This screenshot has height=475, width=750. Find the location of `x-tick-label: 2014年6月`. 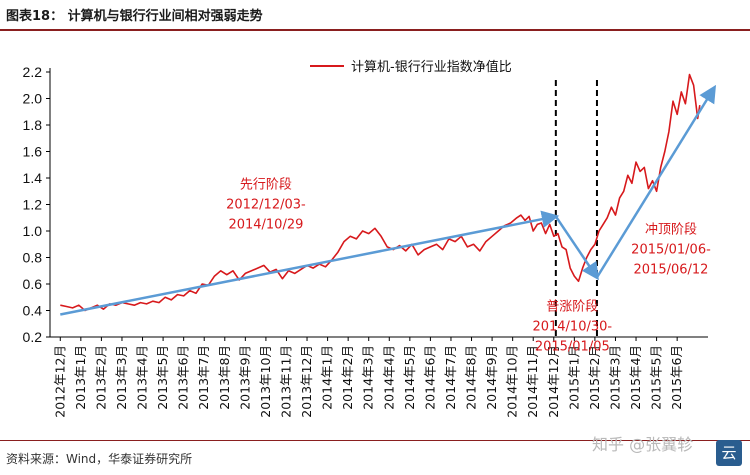

x-tick-label: 2014年6月 is located at coordinates (429, 377).